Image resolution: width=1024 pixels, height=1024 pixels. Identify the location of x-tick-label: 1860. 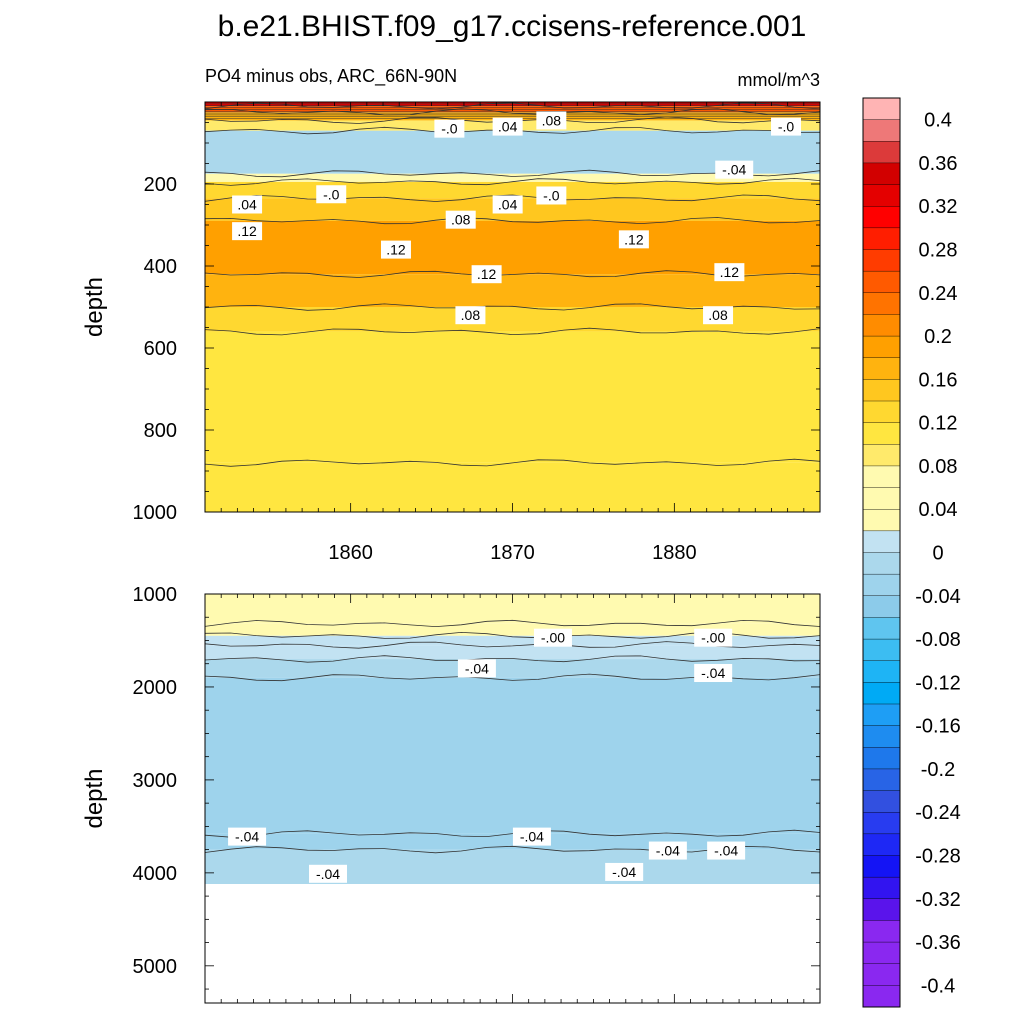
(350, 553).